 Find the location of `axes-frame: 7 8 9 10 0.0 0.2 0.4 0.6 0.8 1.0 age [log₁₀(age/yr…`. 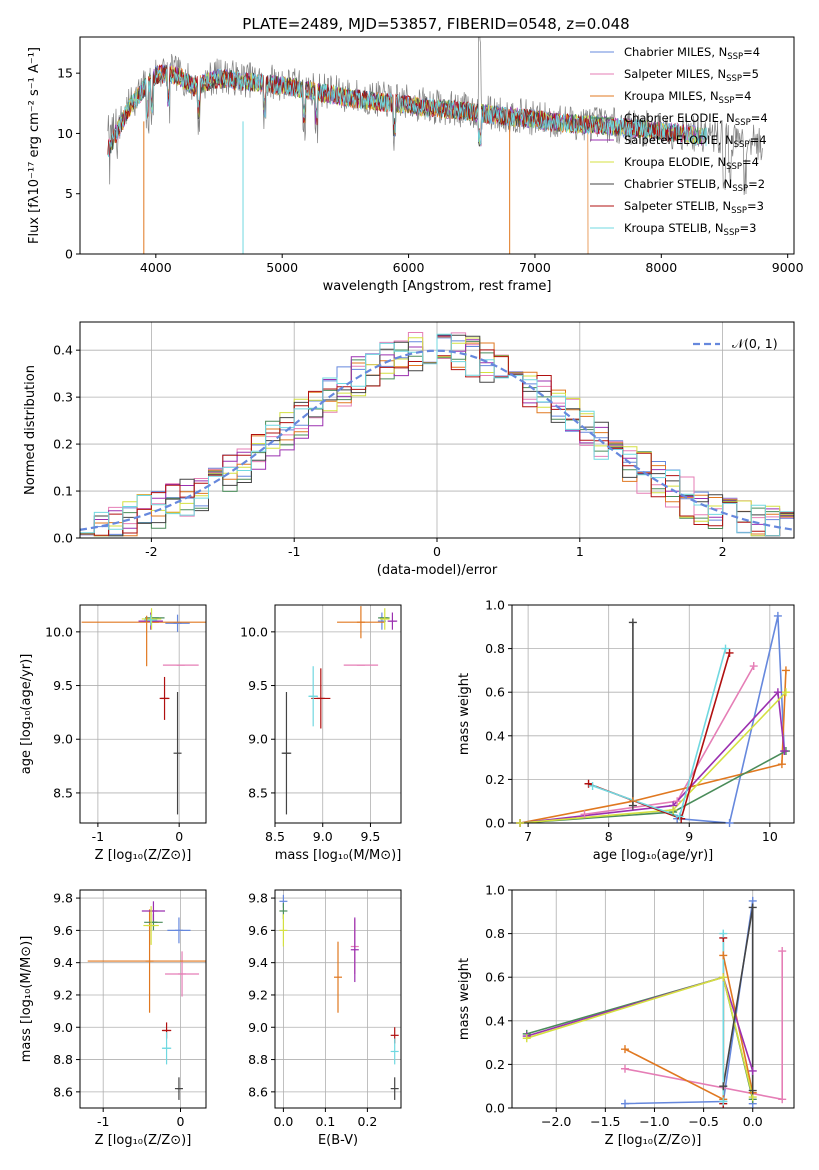

axes-frame: 7 8 9 10 0.0 0.2 0.4 0.6 0.8 1.0 age [log₁₀(age/yr… is located at coordinates (626, 730).